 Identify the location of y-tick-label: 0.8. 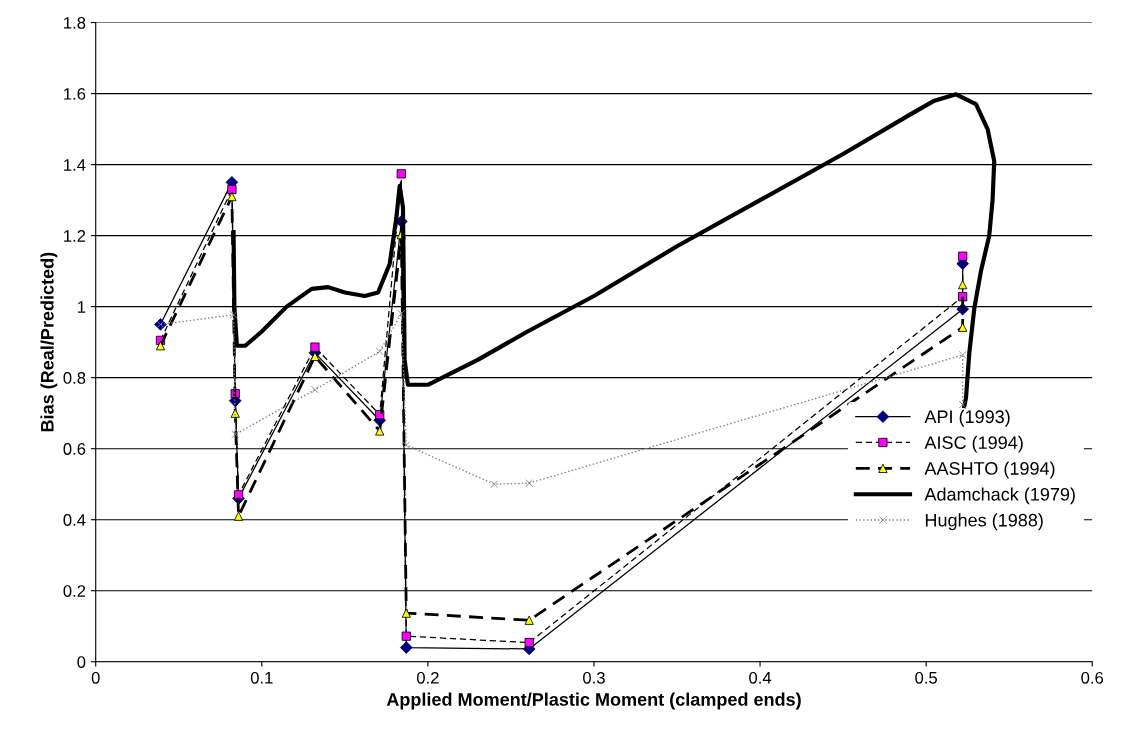
(74, 378).